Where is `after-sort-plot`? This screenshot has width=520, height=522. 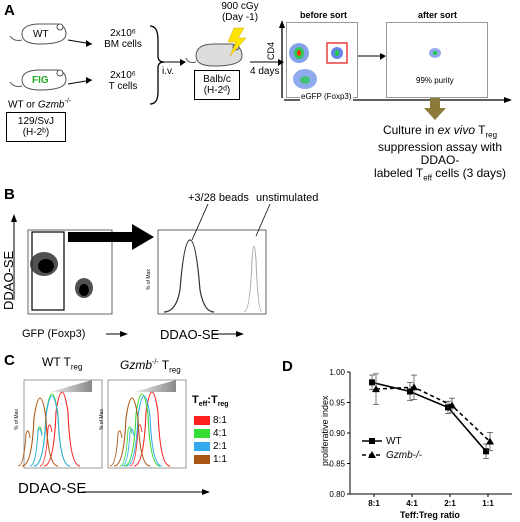 after-sort-plot is located at coordinates (437, 60).